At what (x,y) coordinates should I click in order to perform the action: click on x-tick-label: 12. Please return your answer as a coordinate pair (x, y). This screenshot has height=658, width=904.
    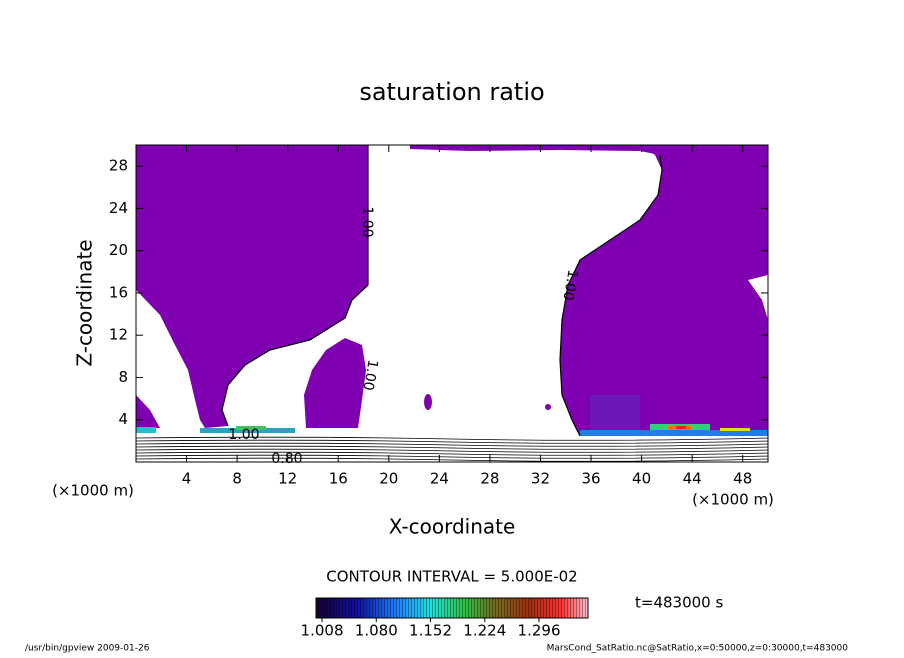
    Looking at the image, I should click on (287, 479).